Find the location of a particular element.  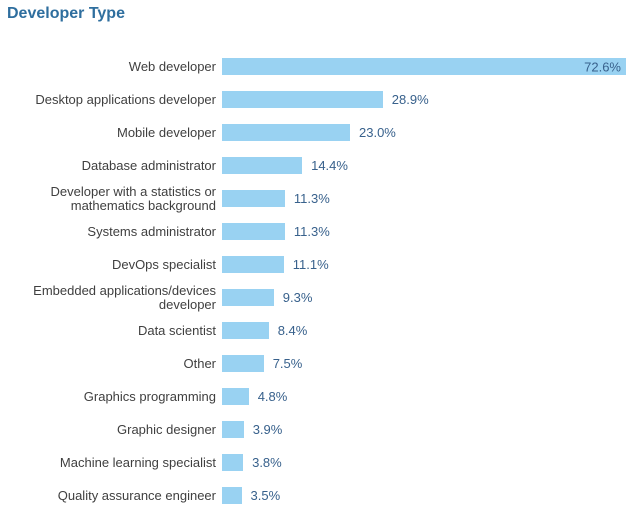

category-label: Desktop applications developer is located at coordinates (125, 99).